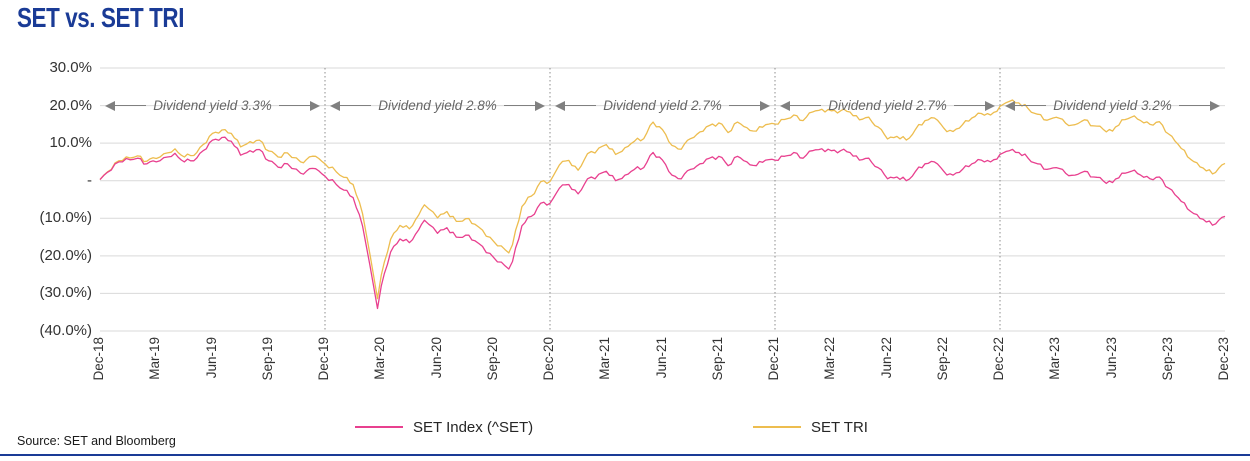 This screenshot has width=1250, height=461. What do you see at coordinates (773, 359) in the screenshot?
I see `x-tick-label: Dec-21` at bounding box center [773, 359].